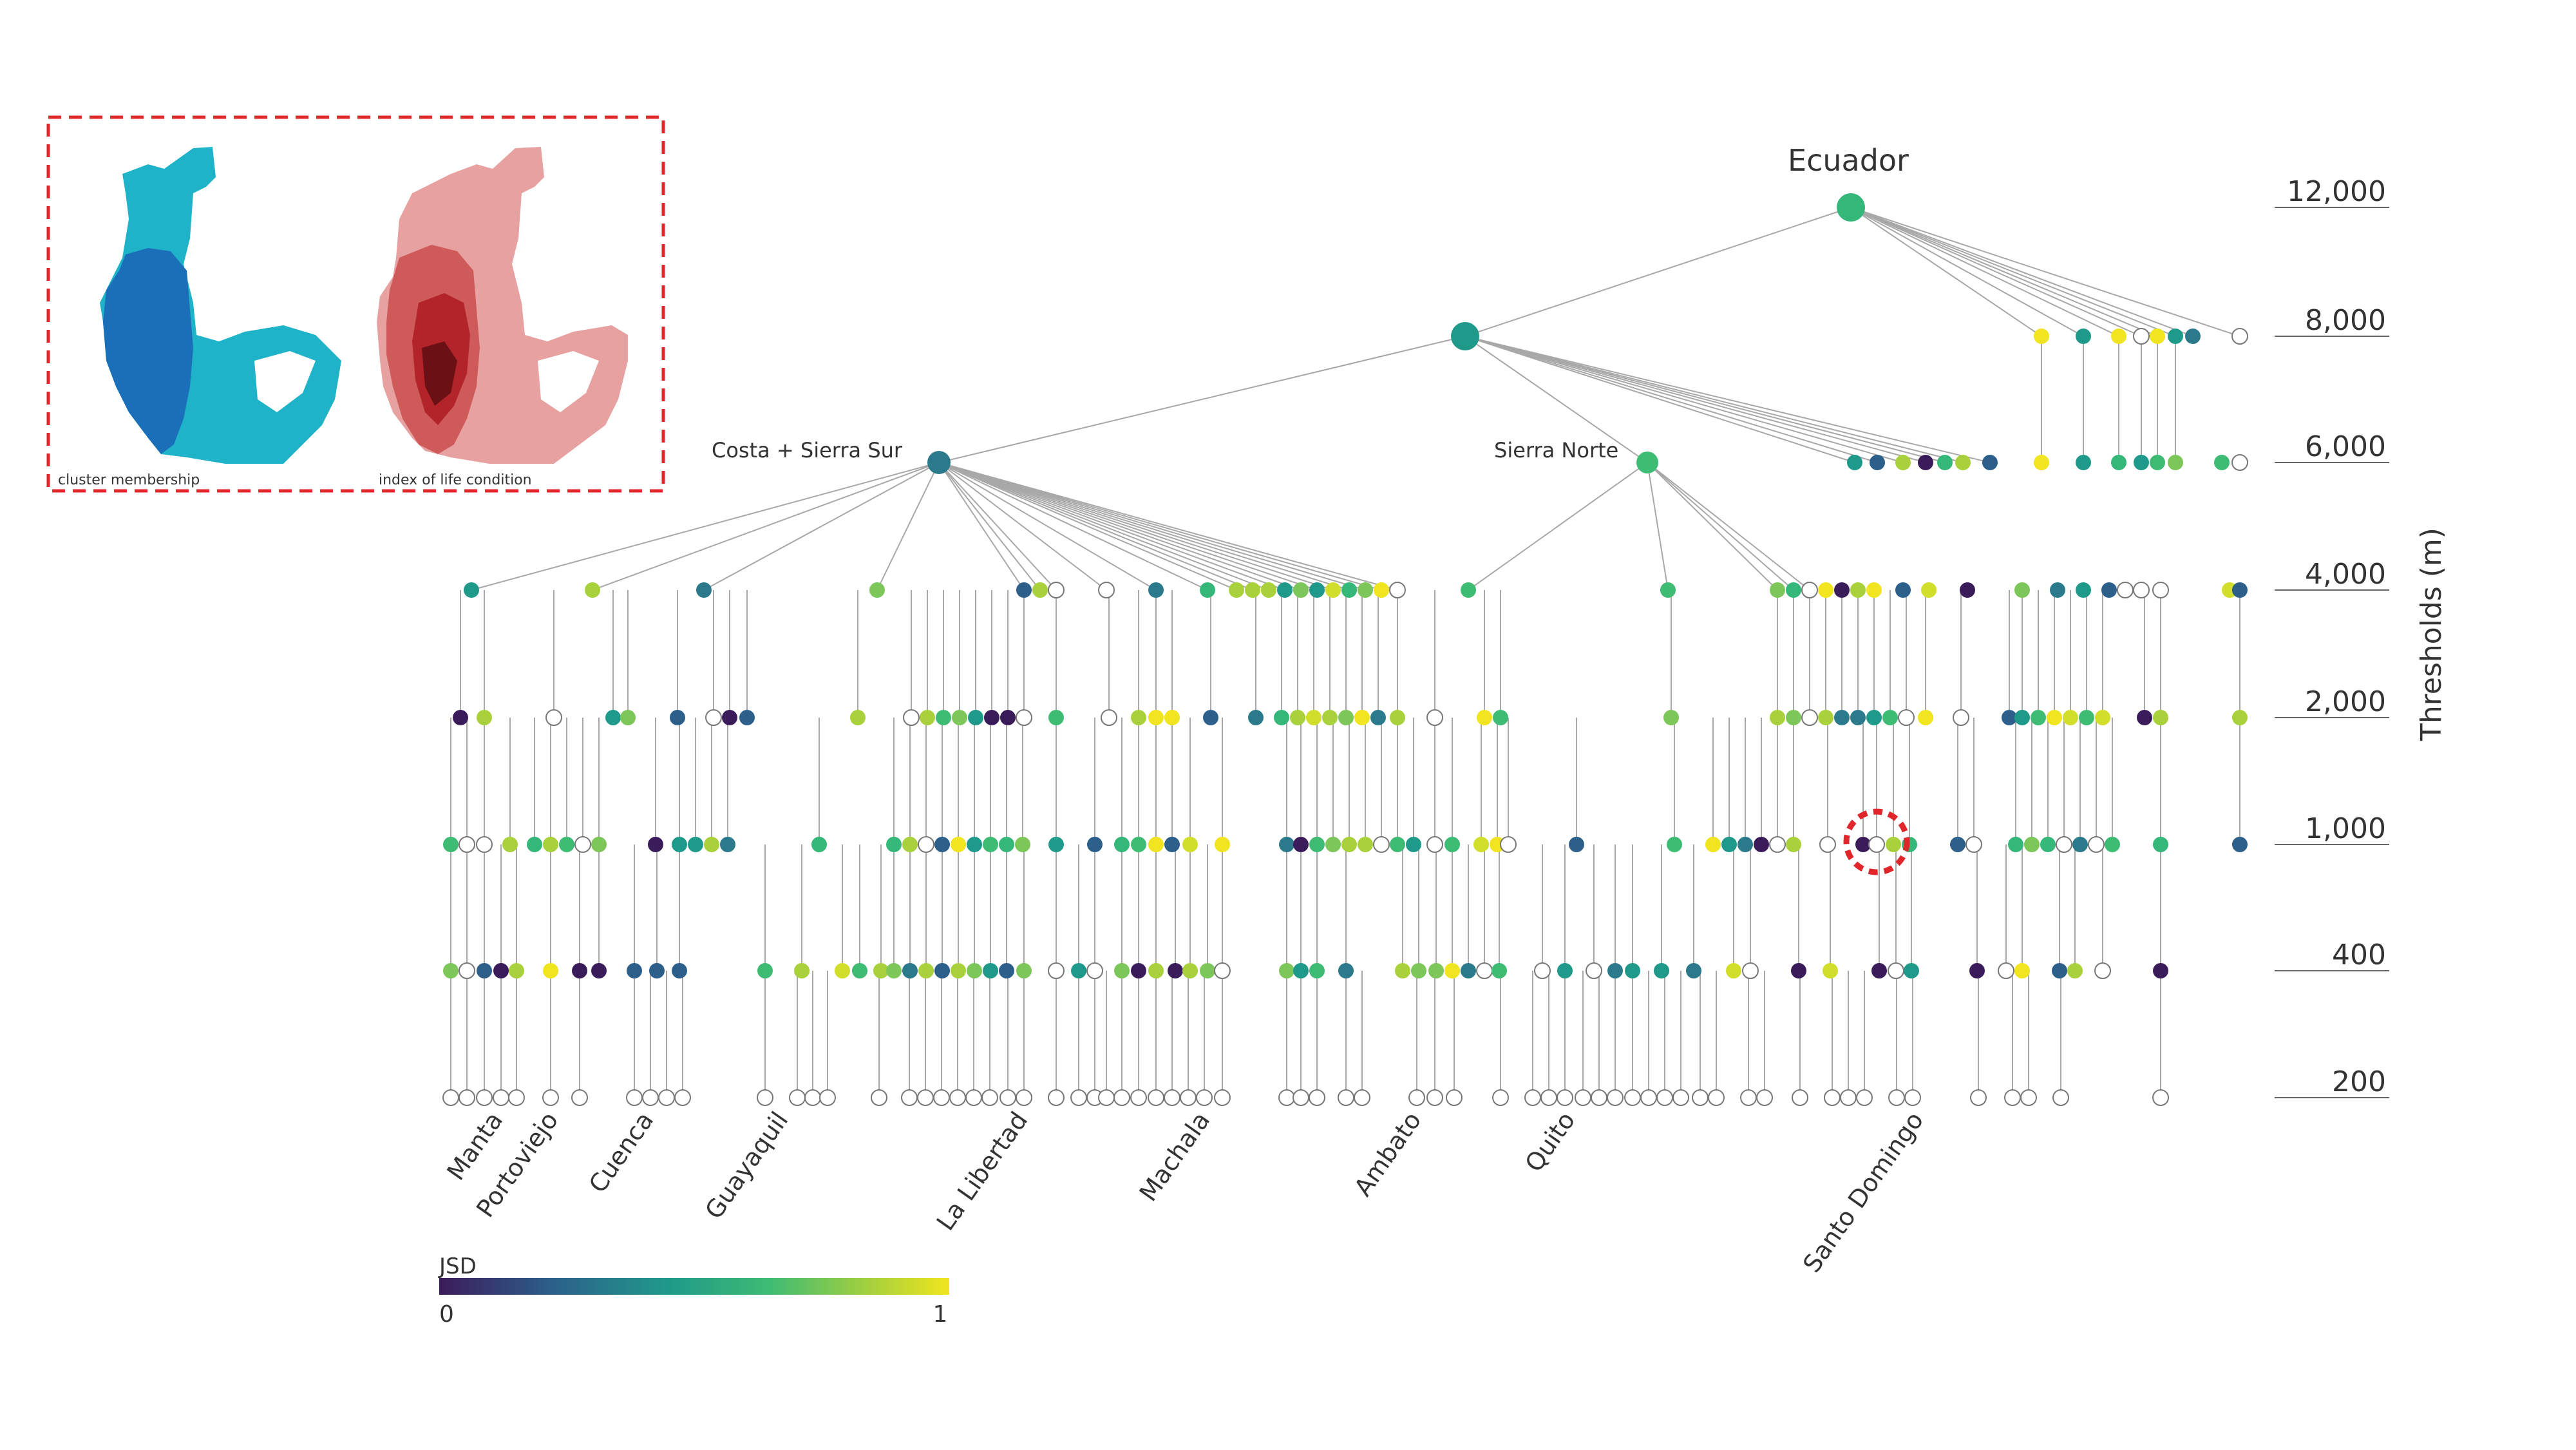  Describe the element at coordinates (746, 1165) in the screenshot. I see `city-label-guayaquil: Guayaquil` at that location.